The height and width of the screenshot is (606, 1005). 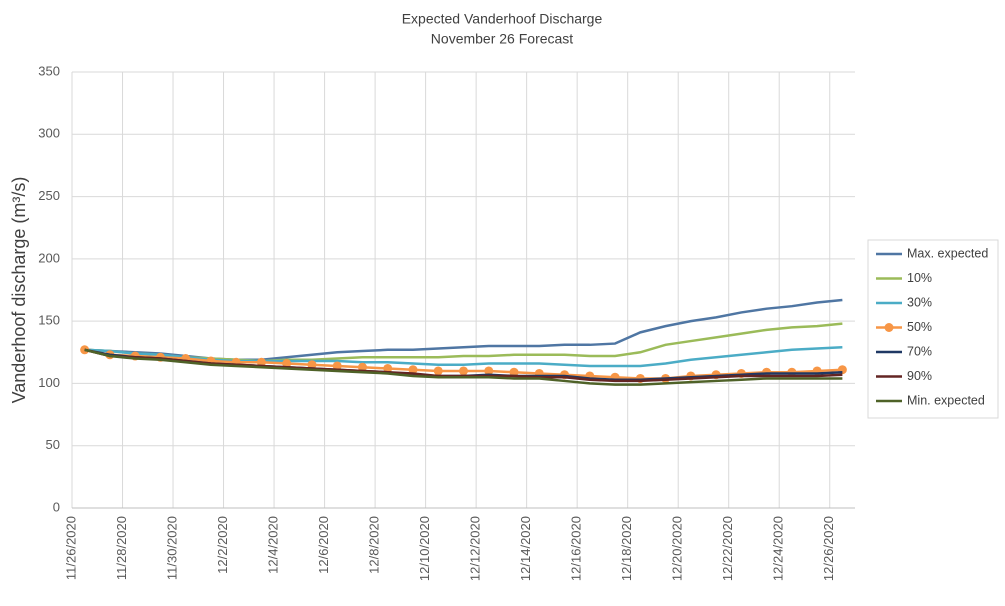 I want to click on legend-label: 70%, so click(x=919, y=351).